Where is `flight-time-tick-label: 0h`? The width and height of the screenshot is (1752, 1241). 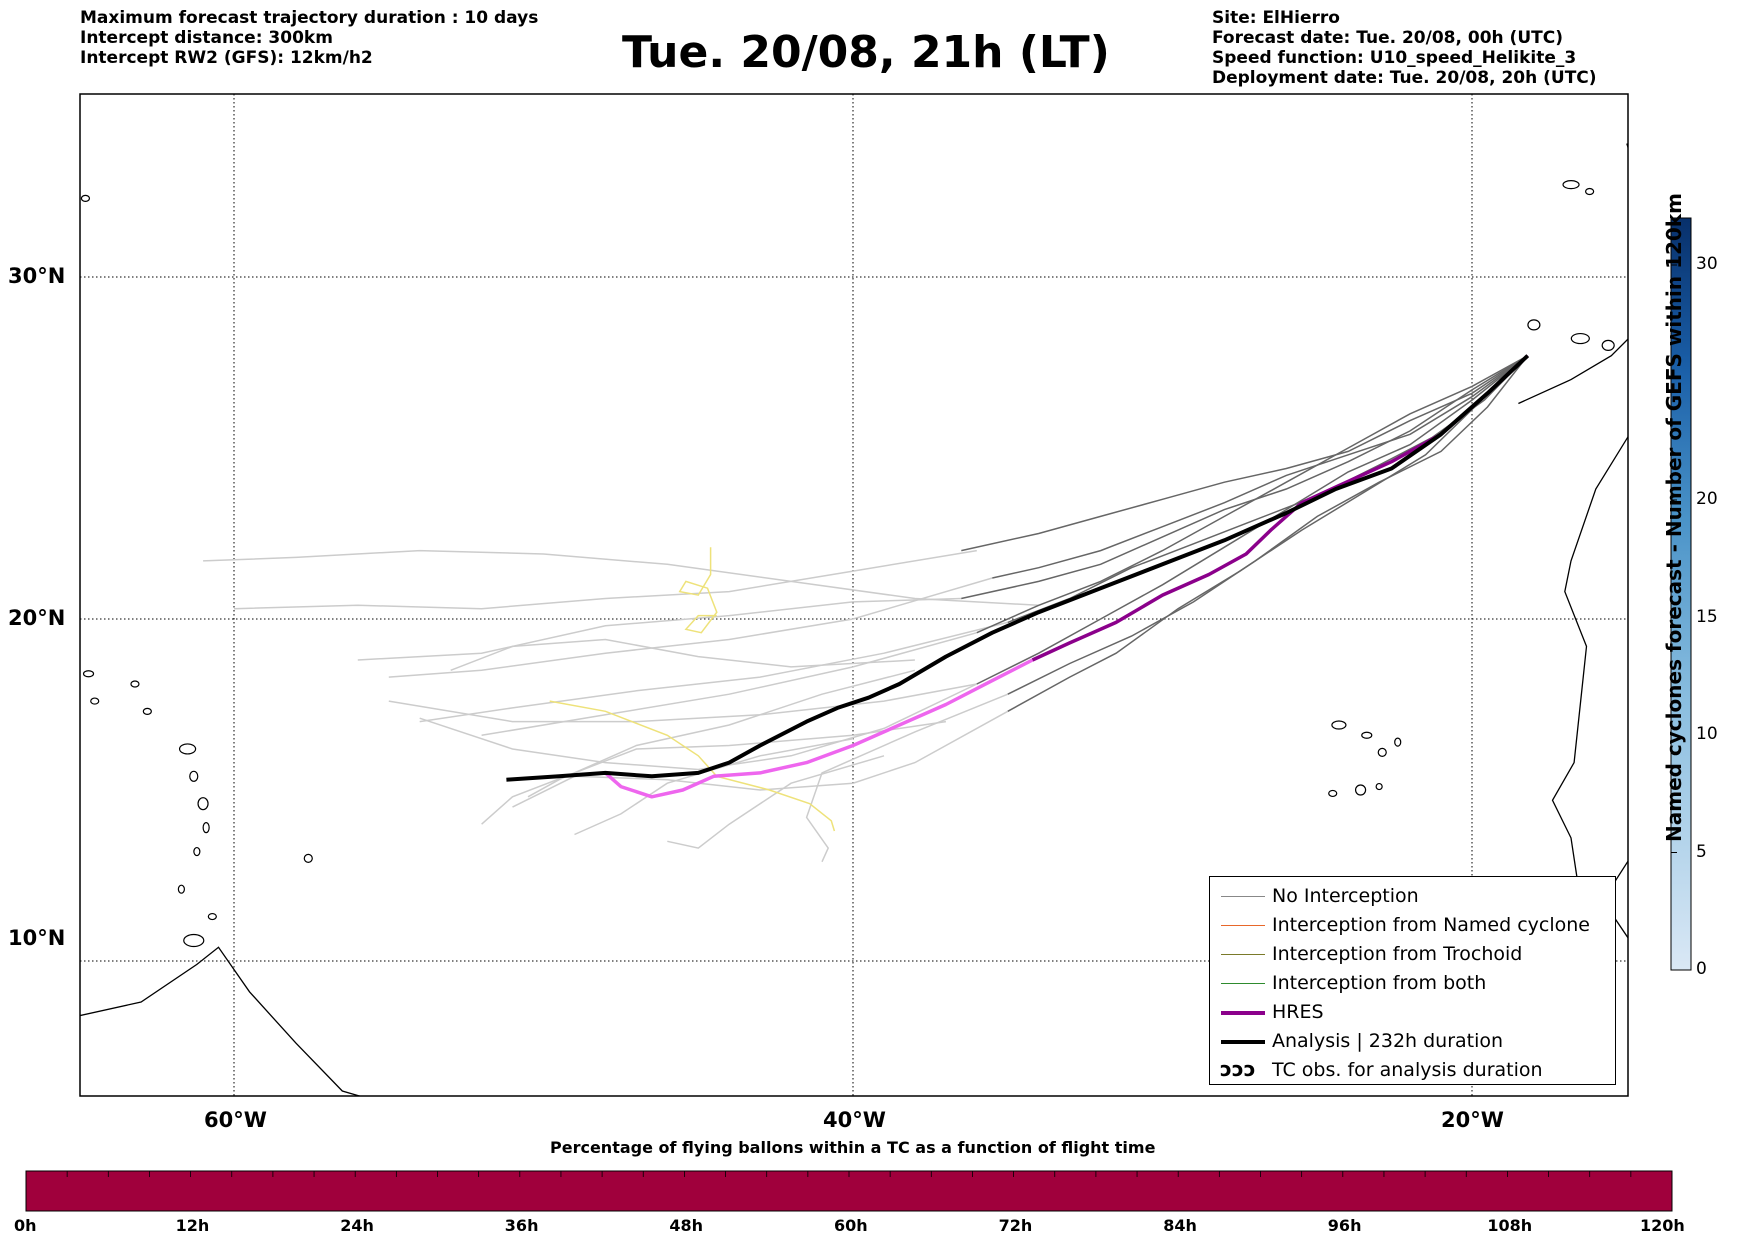
flight-time-tick-label: 0h is located at coordinates (25, 1225).